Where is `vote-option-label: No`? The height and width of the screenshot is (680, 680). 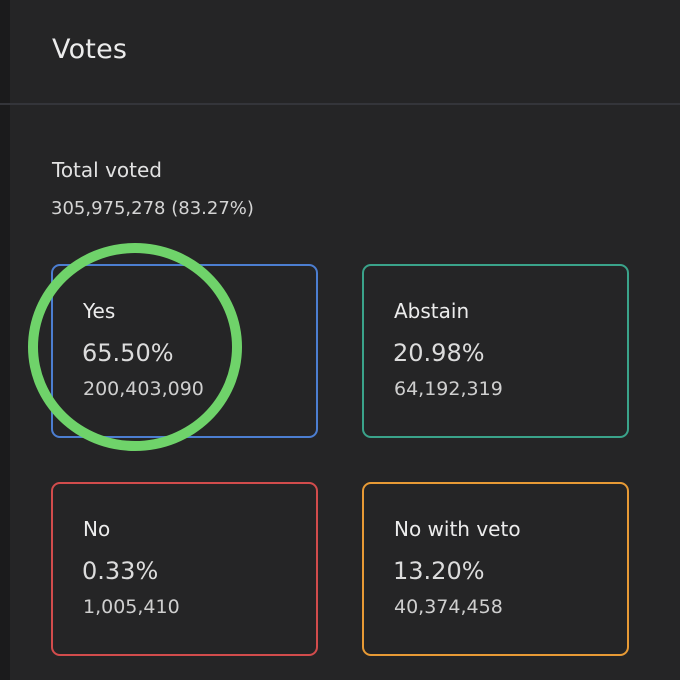 vote-option-label: No is located at coordinates (97, 529).